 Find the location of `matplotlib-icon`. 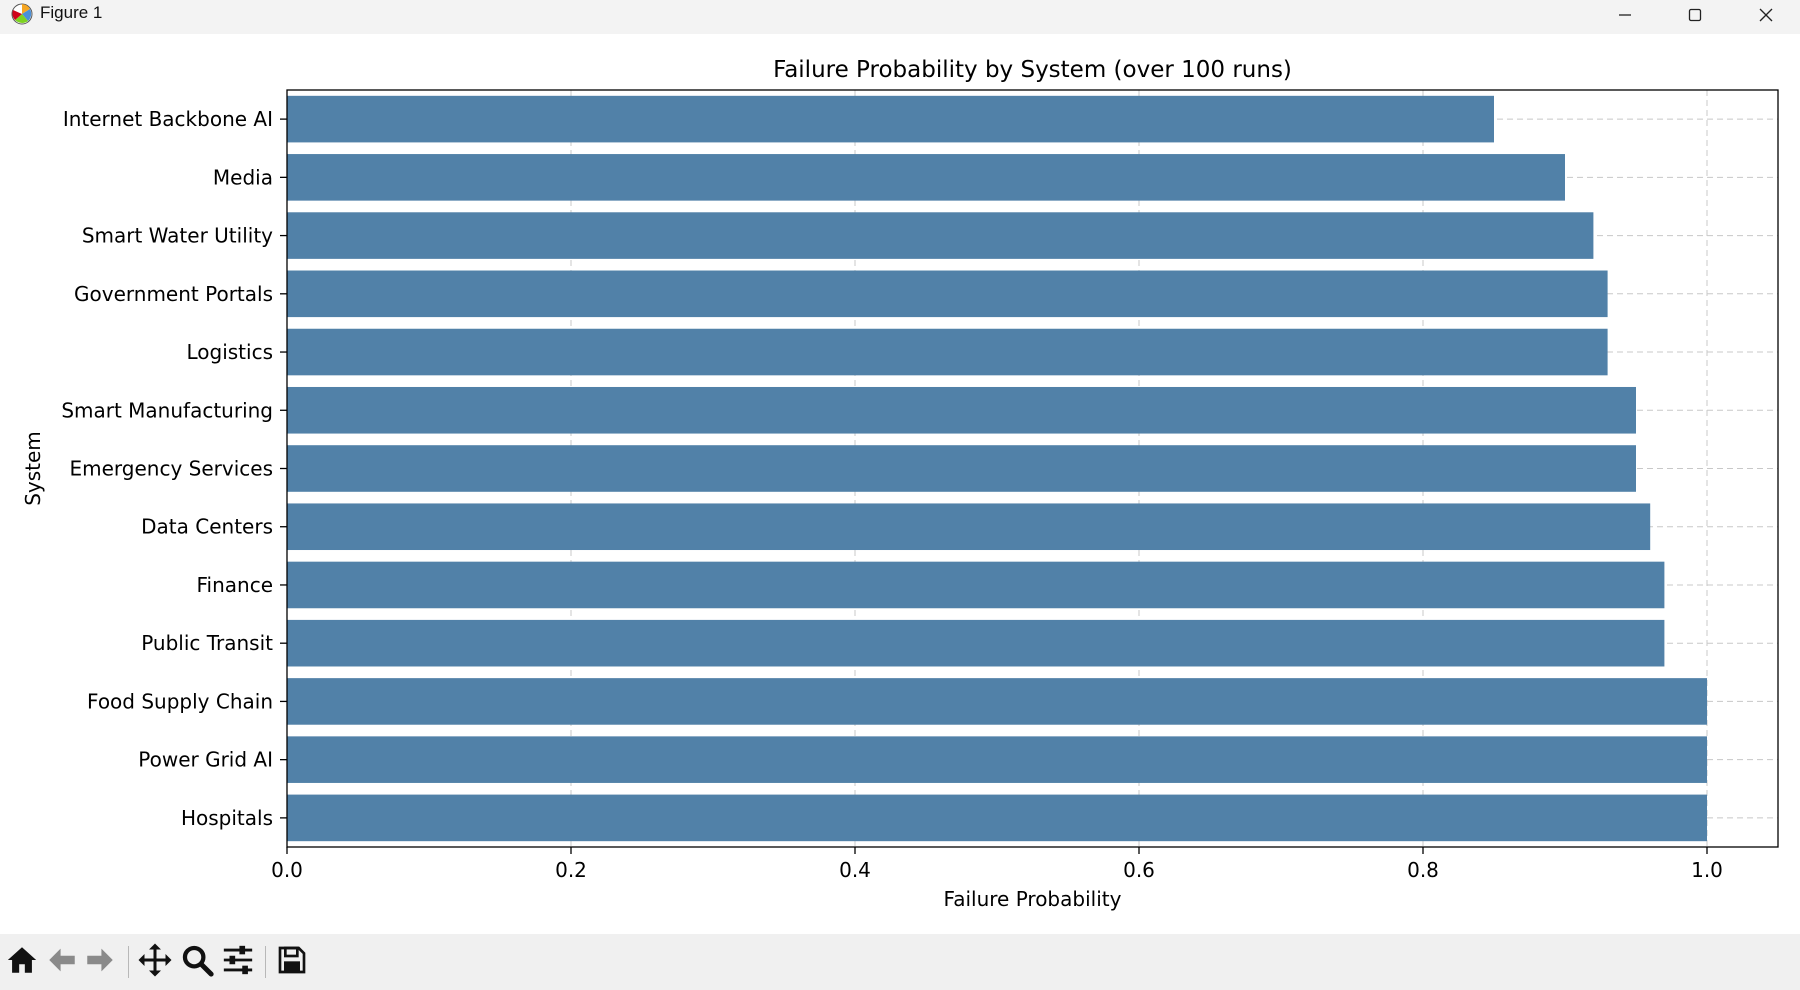

matplotlib-icon is located at coordinates (22, 14).